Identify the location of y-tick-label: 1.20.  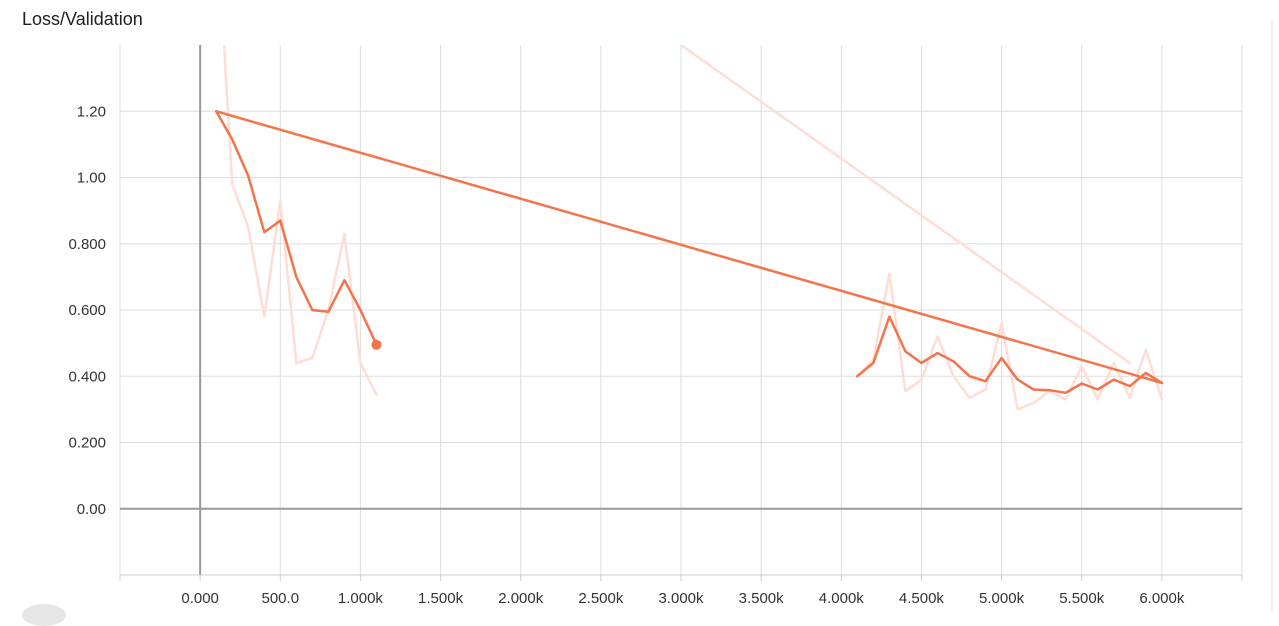
(91, 111).